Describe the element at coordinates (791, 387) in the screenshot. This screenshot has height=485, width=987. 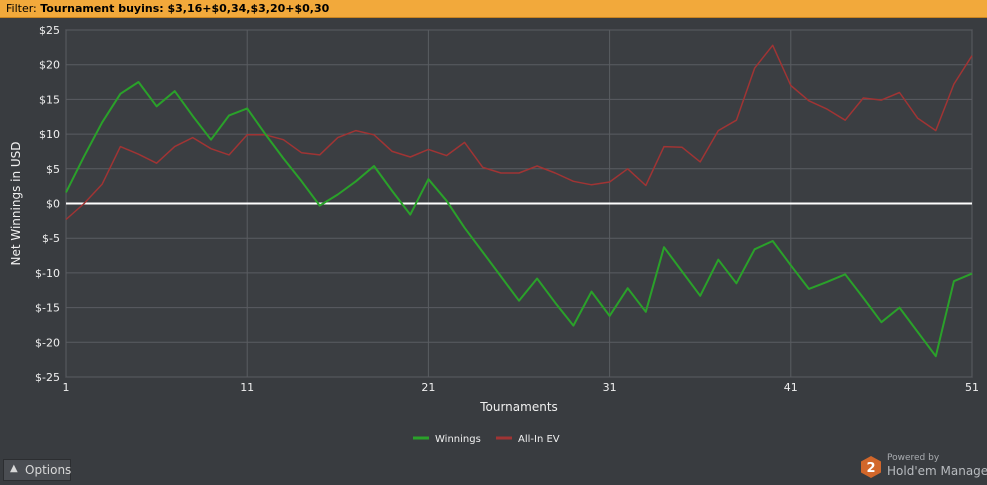
I see `x-tick-label: 41` at that location.